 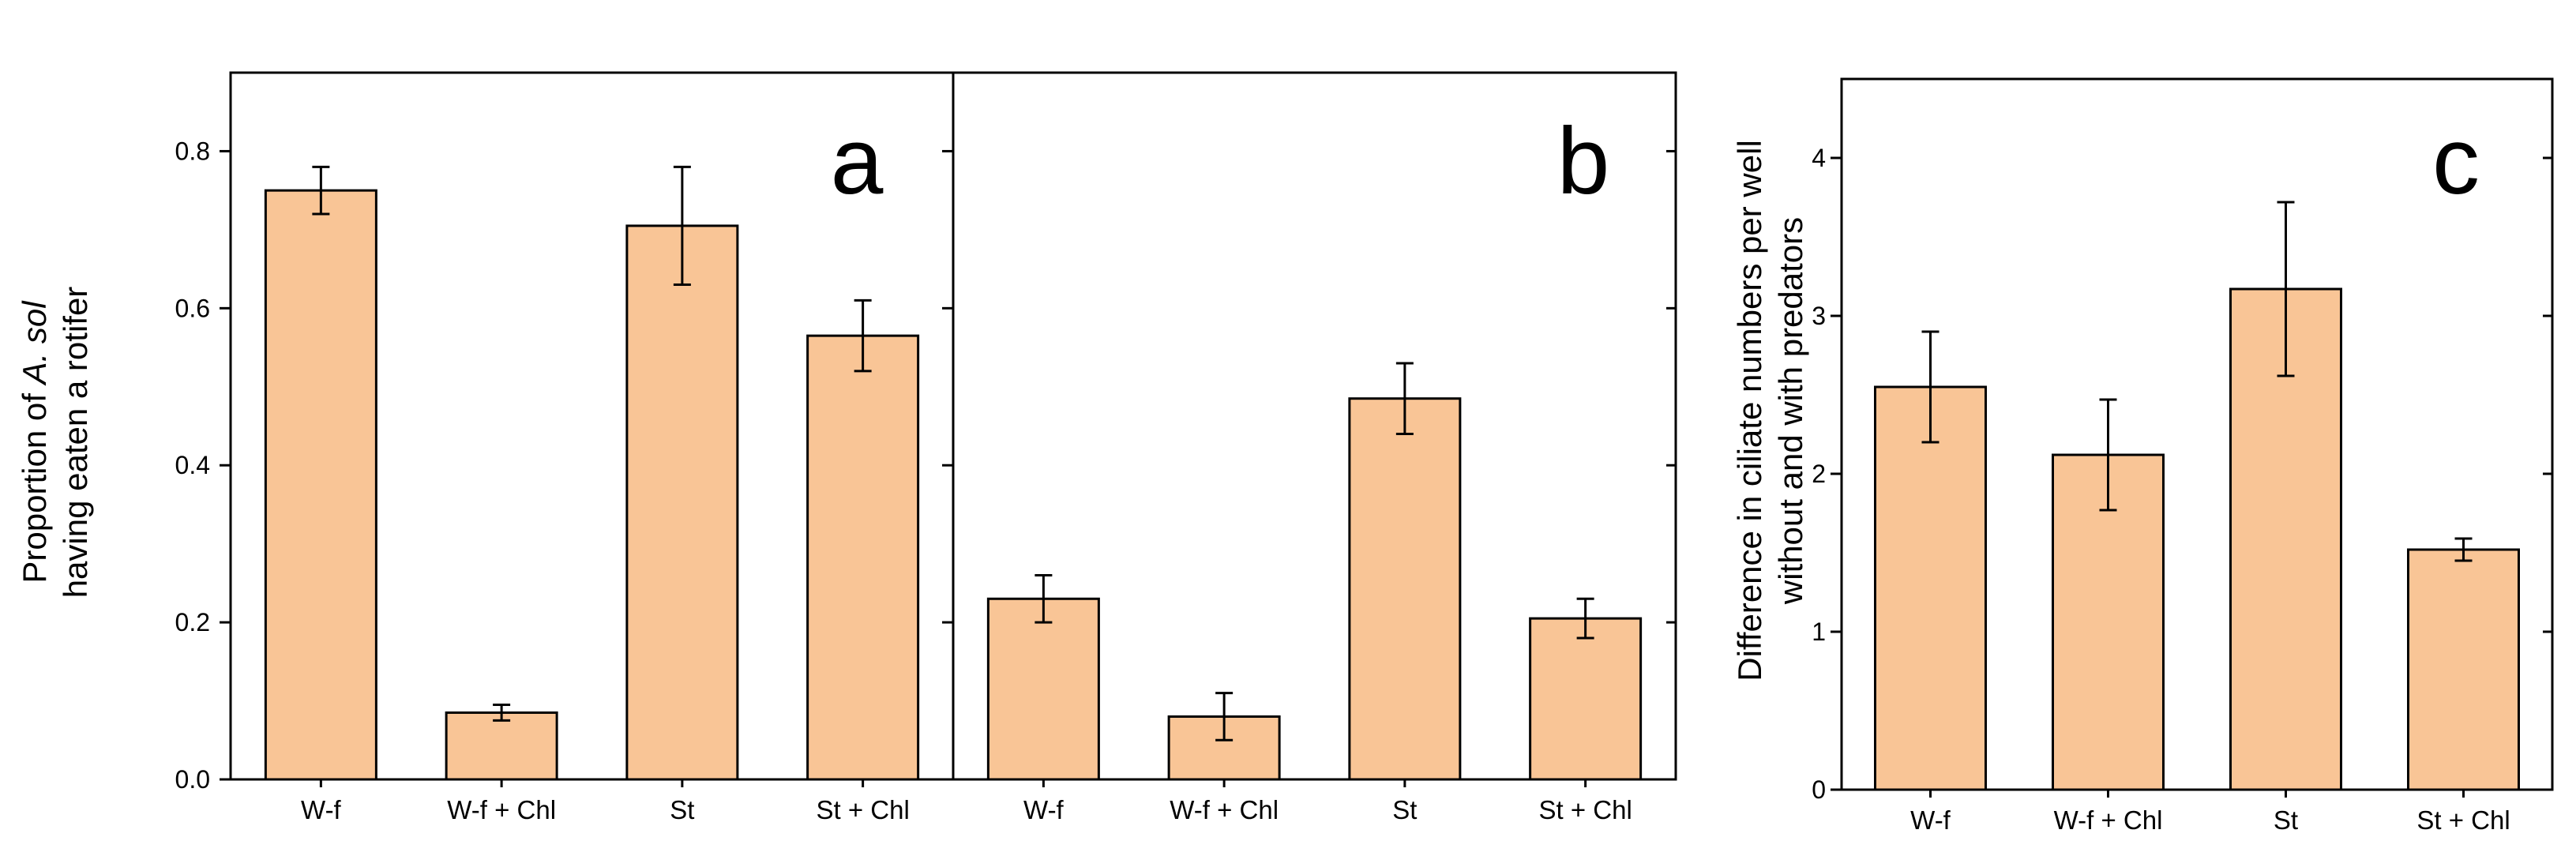 What do you see at coordinates (501, 809) in the screenshot?
I see `x-tick-label-a-2: W-f + Chl` at bounding box center [501, 809].